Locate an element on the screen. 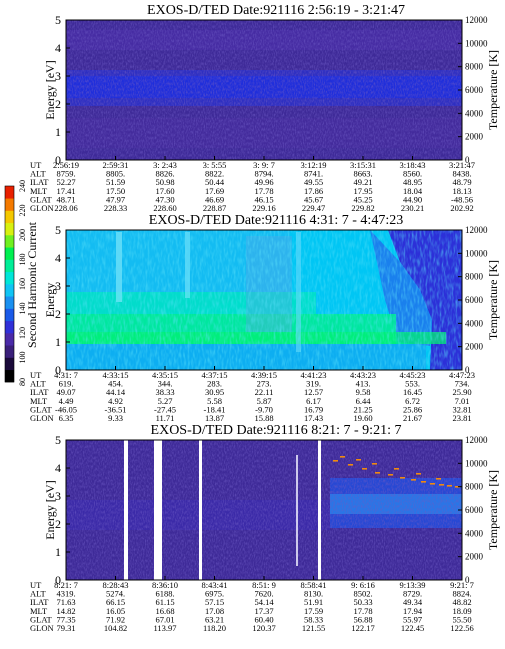  panel-1-ephemeris-cell: 8663. is located at coordinates (362, 174).